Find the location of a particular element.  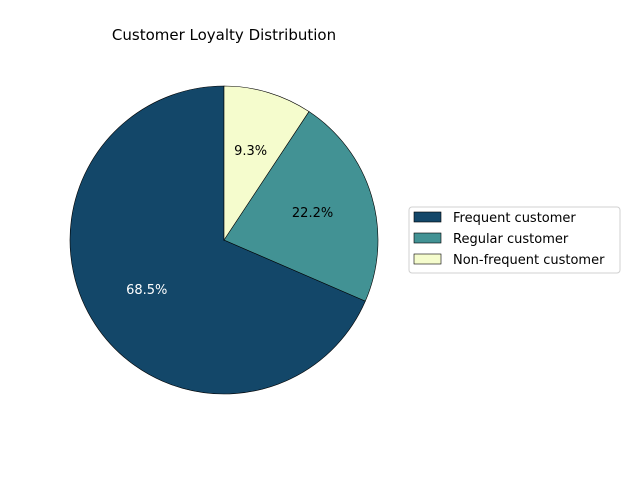

legend-frame is located at coordinates (514, 240).